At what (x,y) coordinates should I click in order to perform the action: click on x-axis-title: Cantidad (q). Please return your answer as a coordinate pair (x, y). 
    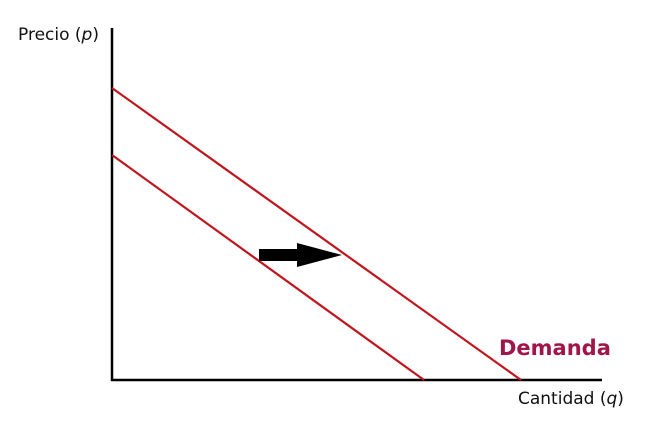
    Looking at the image, I should click on (571, 399).